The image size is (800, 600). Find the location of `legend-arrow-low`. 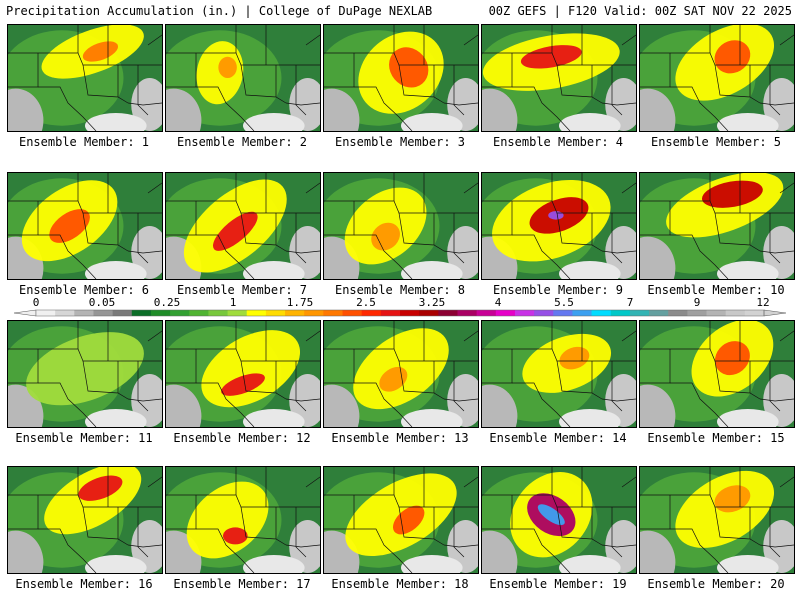

legend-arrow-low is located at coordinates (25, 313).